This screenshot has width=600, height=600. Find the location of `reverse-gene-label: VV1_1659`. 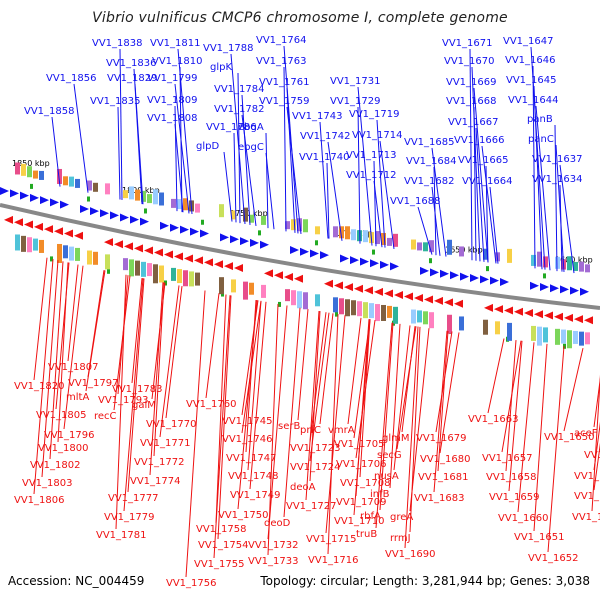

reverse-gene-label: VV1_1659 is located at coordinates (514, 497).